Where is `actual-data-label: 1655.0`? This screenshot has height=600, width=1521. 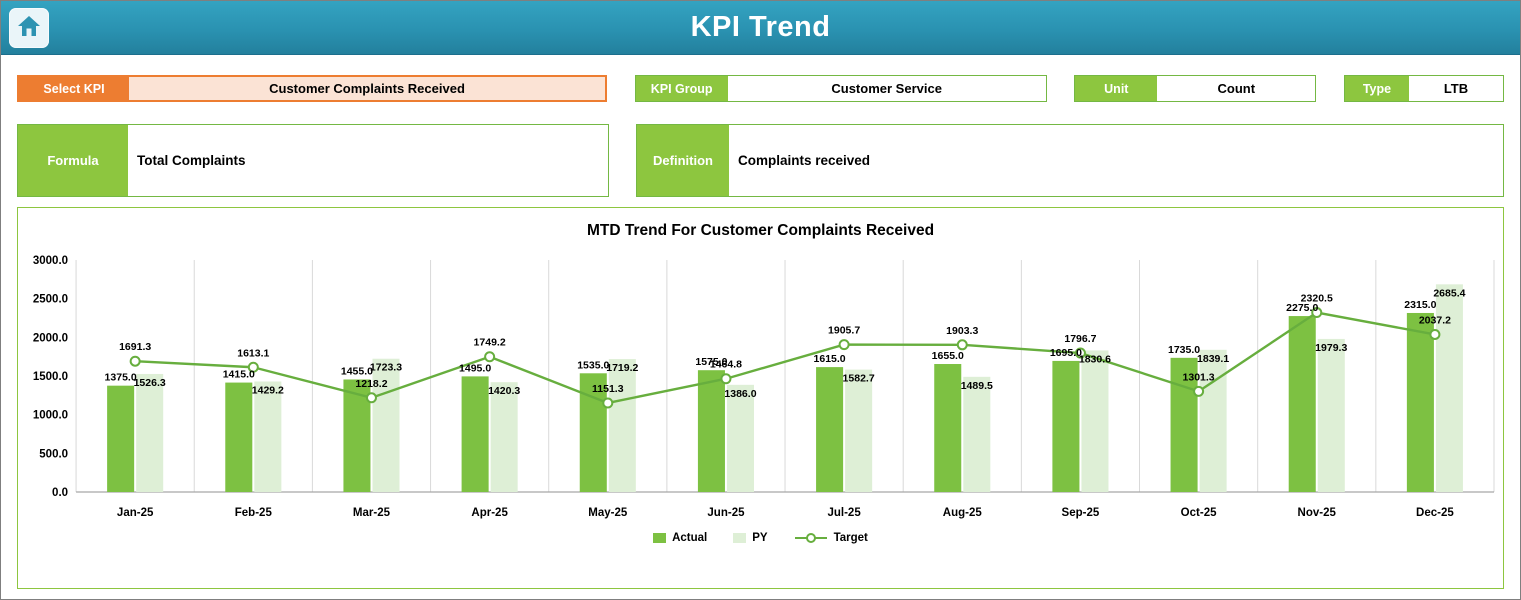
actual-data-label: 1655.0 is located at coordinates (948, 356).